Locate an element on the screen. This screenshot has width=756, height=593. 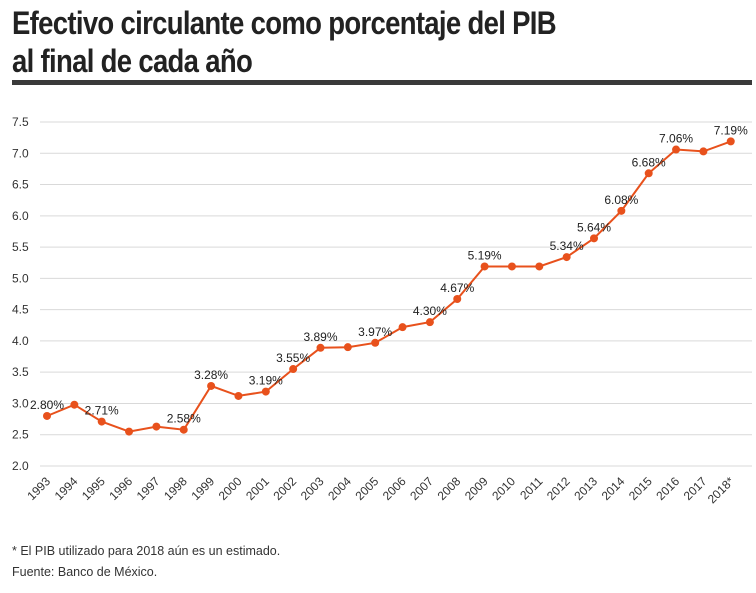
chart-title-line-2: al final de cada año is located at coordinates (132, 61).